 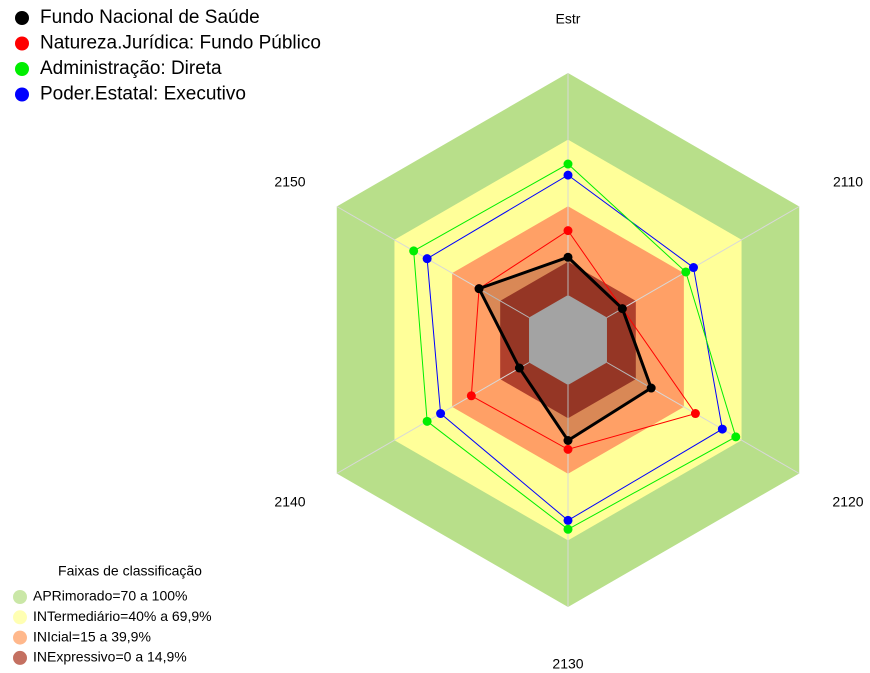 What do you see at coordinates (568, 340) in the screenshot?
I see `center` at bounding box center [568, 340].